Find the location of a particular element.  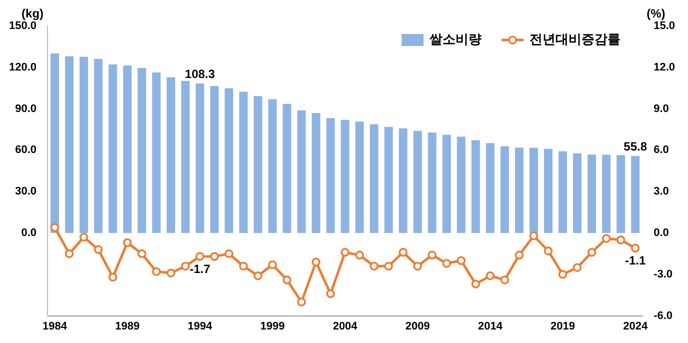

data-label: -1.1 is located at coordinates (635, 260).